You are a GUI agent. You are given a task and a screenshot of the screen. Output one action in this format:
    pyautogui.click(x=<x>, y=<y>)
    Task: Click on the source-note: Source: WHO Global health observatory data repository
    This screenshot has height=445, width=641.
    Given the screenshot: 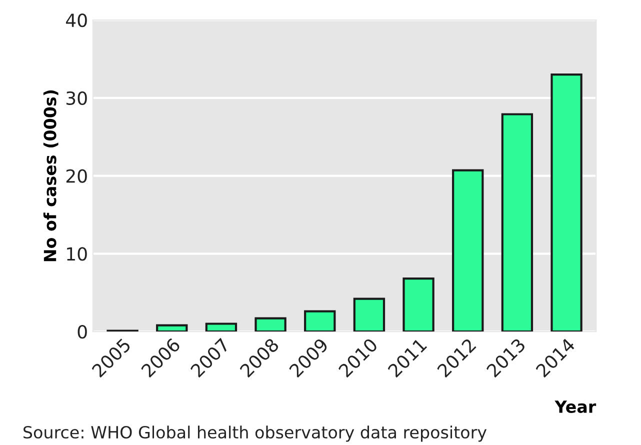 What is the action you would take?
    pyautogui.click(x=255, y=434)
    